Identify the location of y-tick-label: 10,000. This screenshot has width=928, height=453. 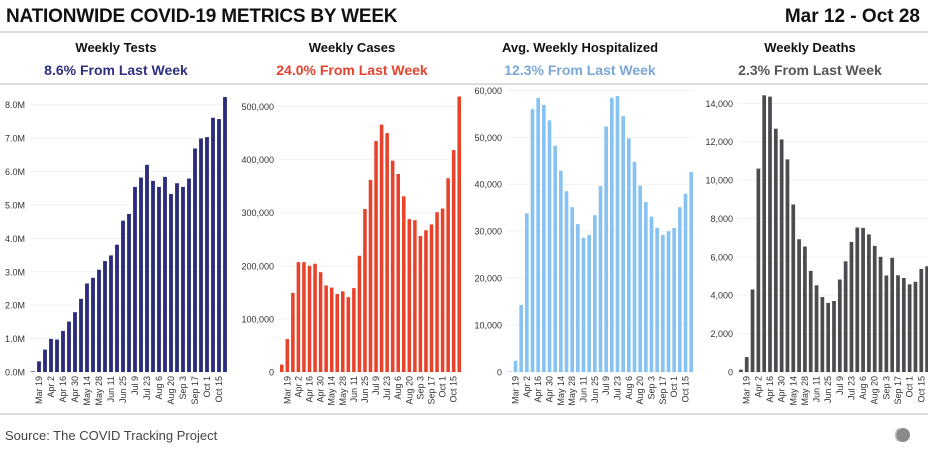
(719, 181).